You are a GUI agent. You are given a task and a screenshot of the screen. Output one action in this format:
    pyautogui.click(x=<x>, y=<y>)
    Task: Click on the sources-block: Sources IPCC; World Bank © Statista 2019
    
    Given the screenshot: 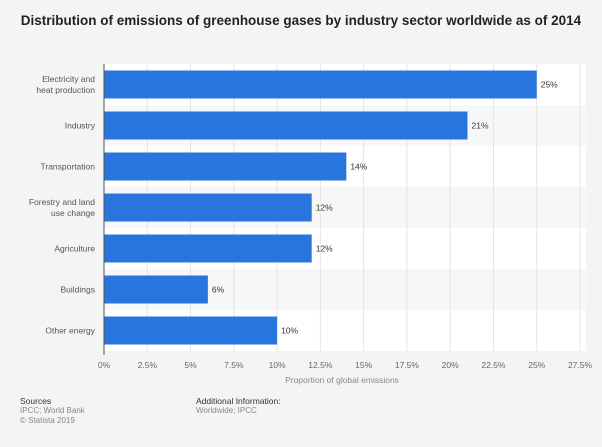 What is the action you would take?
    pyautogui.click(x=52, y=411)
    